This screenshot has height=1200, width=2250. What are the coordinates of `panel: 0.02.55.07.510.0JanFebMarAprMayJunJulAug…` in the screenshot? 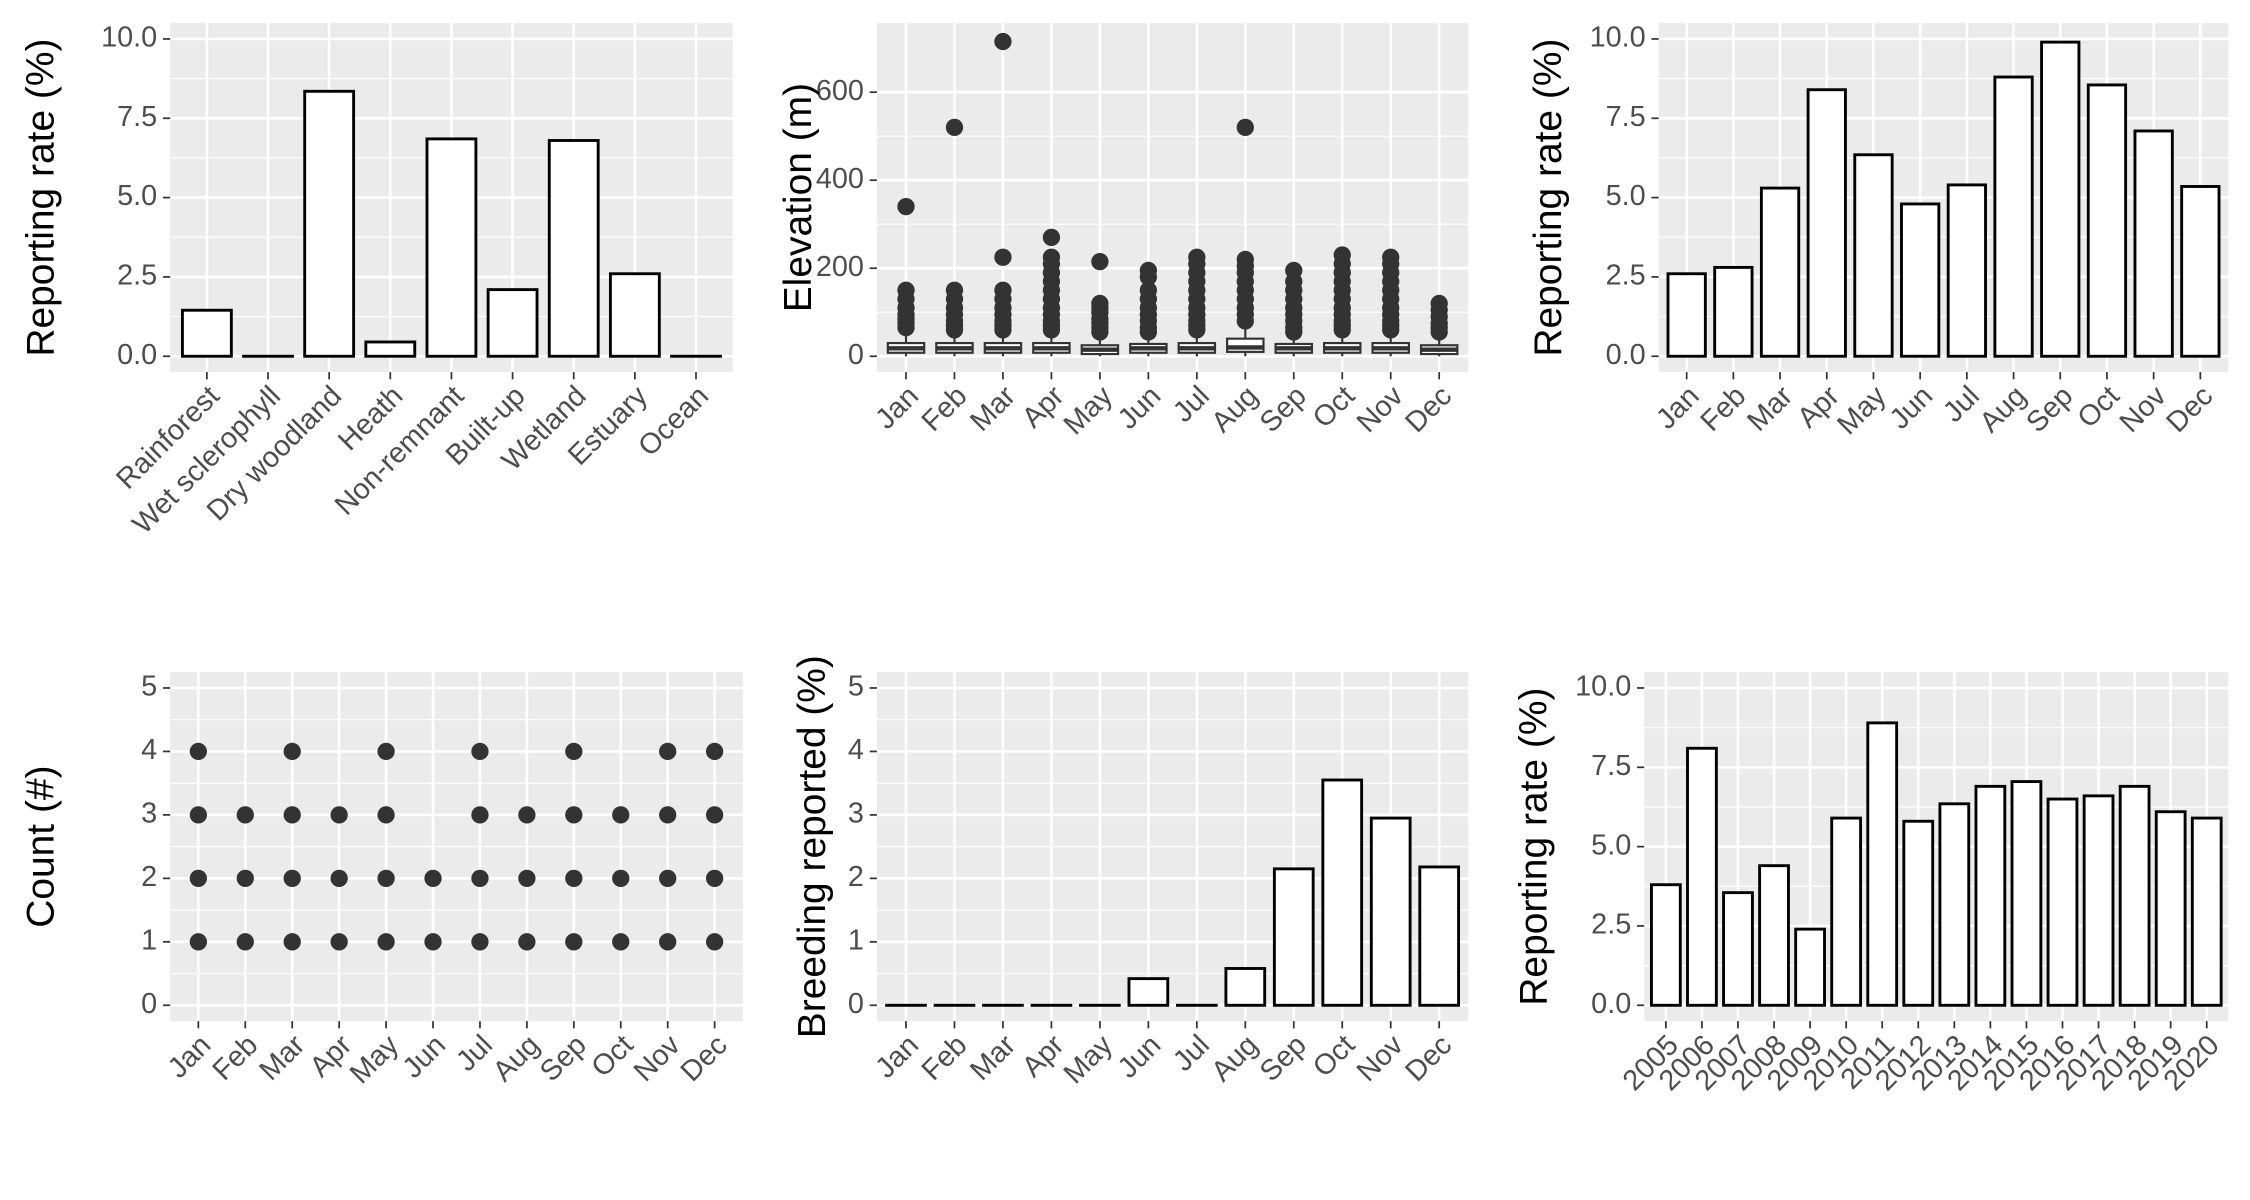 It's located at (1878, 231).